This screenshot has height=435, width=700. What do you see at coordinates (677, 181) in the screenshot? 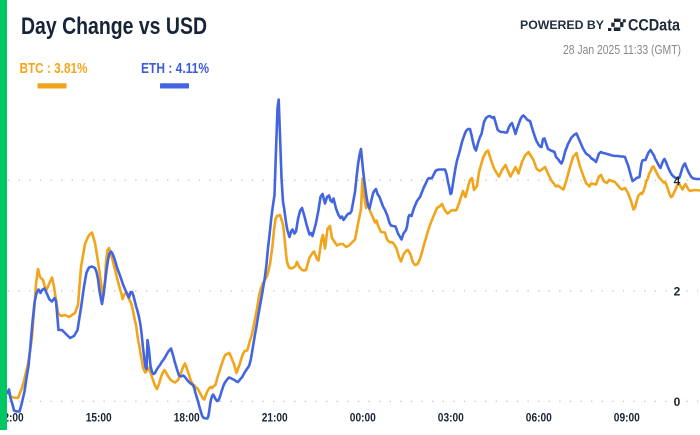
I see `svg-text: 4` at bounding box center [677, 181].